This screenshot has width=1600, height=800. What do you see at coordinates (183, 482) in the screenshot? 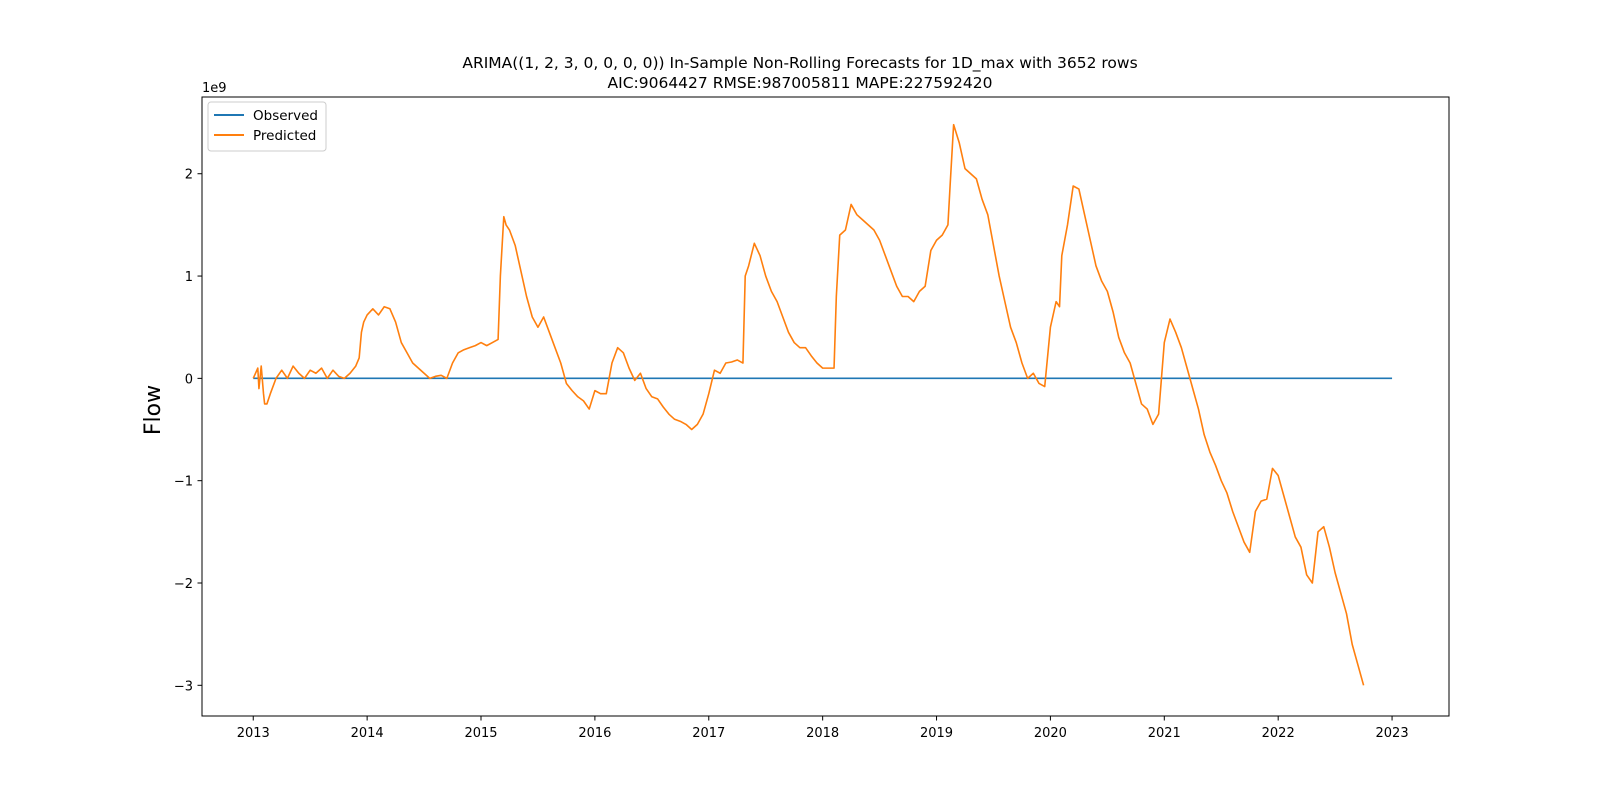
I see `y-tick-label: −1` at bounding box center [183, 482].